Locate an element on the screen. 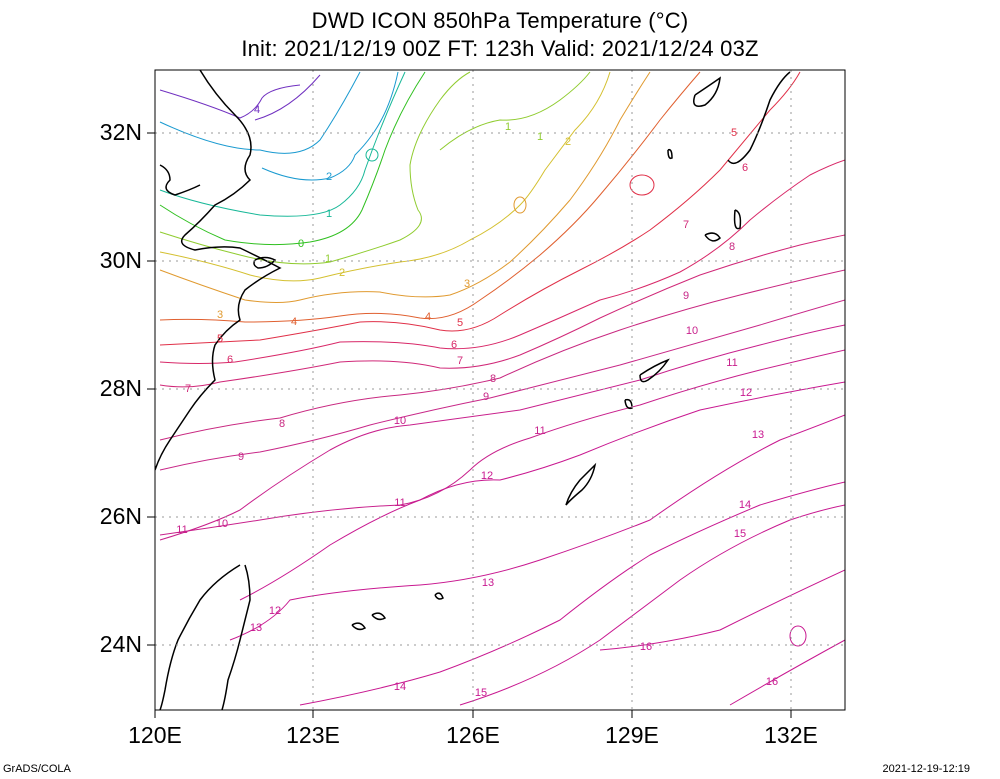 This screenshot has width=1000, height=779. contour-minus2 is located at coordinates (260, 112).